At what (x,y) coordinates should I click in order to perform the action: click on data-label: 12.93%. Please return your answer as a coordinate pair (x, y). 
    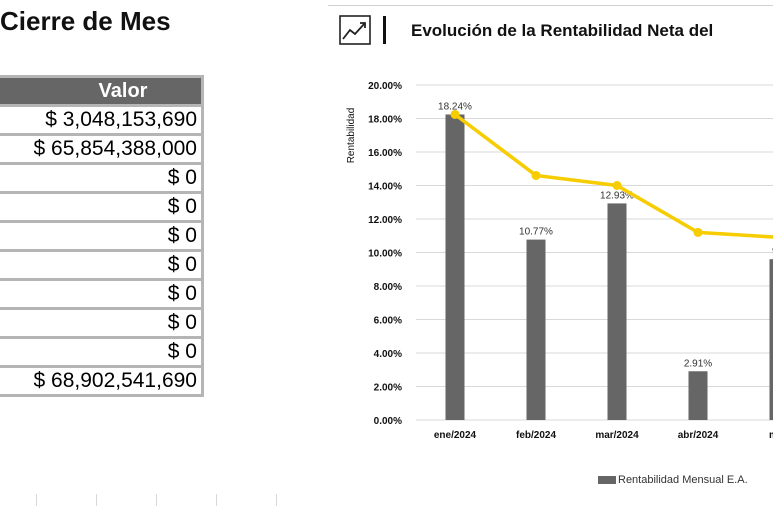
    Looking at the image, I should click on (617, 195).